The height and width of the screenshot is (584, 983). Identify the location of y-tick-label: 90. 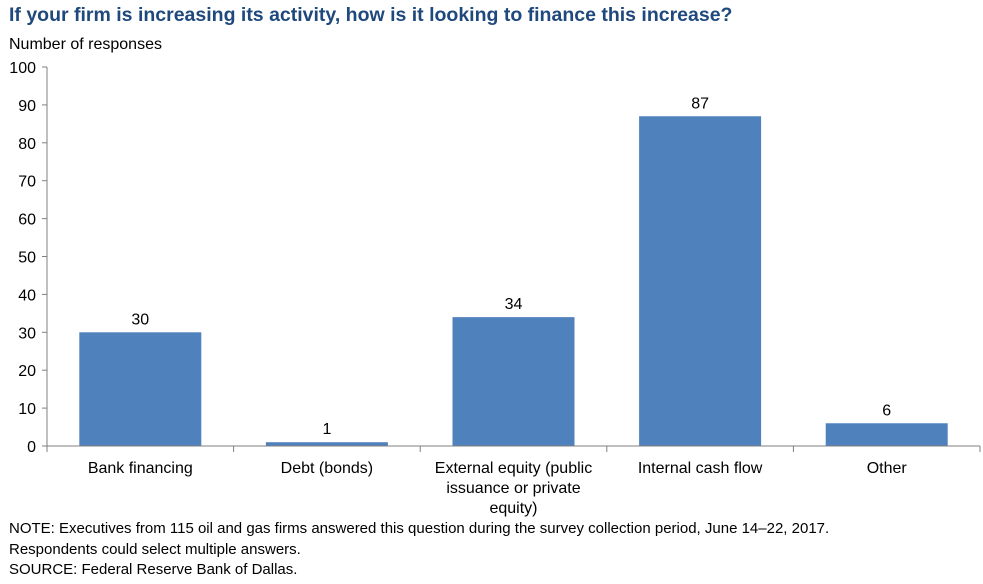
(27, 106).